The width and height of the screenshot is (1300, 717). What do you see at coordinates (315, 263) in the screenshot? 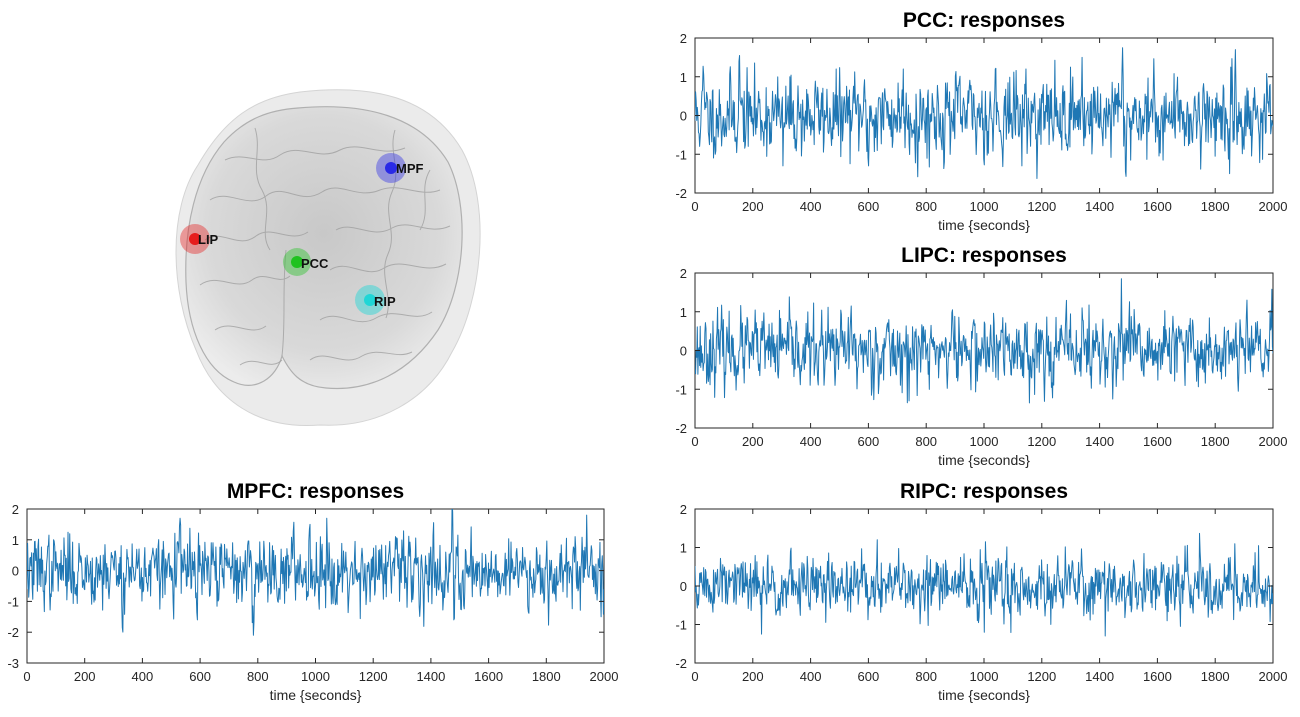
I see `roi-pcc-label: PCC` at bounding box center [315, 263].